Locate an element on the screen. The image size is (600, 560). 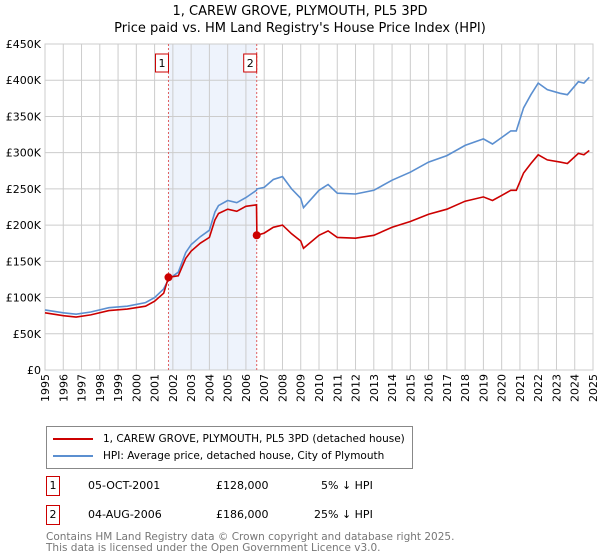
x-tick-label: 2004 is located at coordinates (209, 388).